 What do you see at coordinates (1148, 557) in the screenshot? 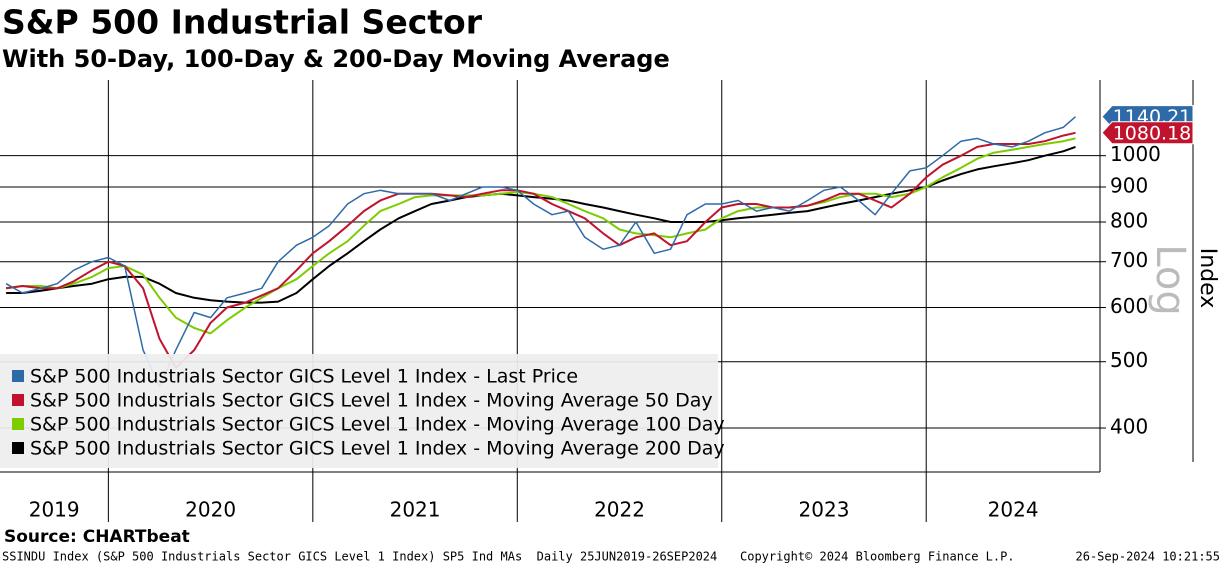
I see `footer: 26-Sep-2024 10:21:55` at bounding box center [1148, 557].